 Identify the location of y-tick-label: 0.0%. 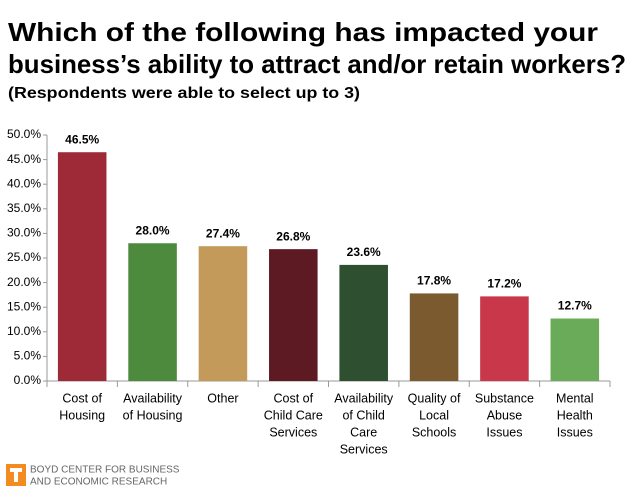
(28, 380).